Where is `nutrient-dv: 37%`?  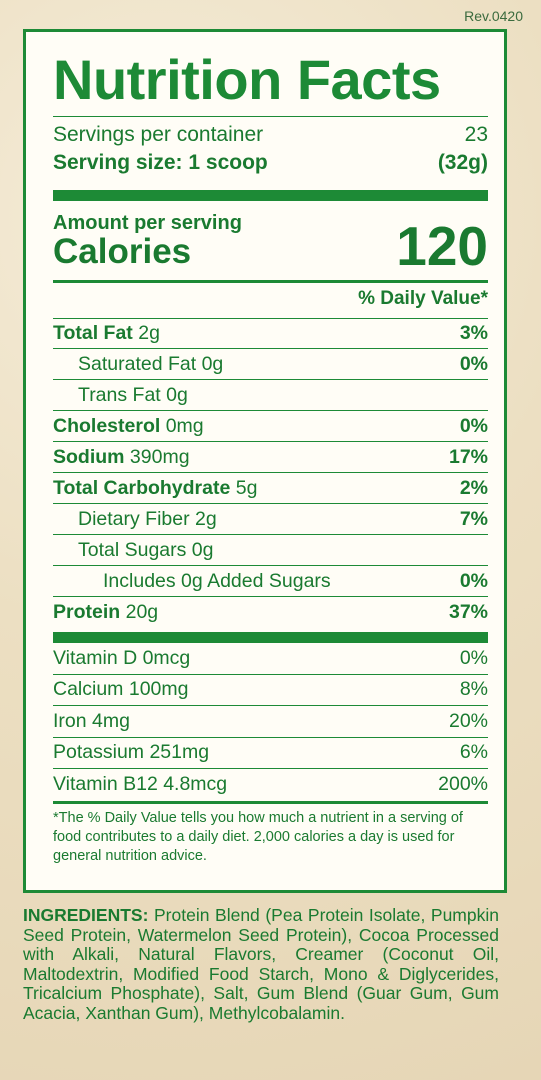
nutrient-dv: 37% is located at coordinates (468, 612).